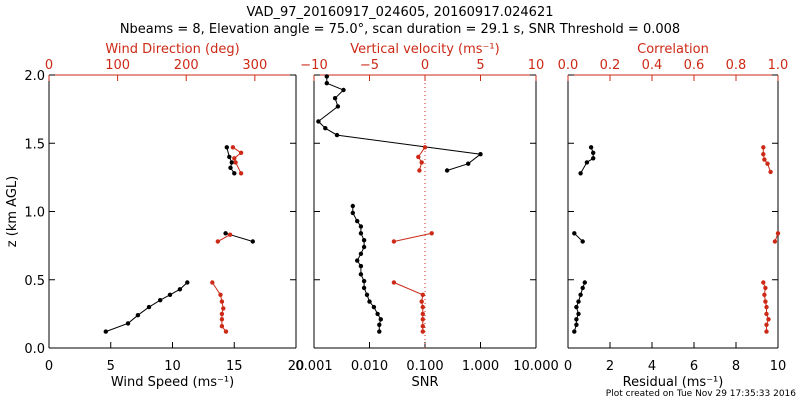  I want to click on residual-top-tick-label: 1.0, so click(778, 65).